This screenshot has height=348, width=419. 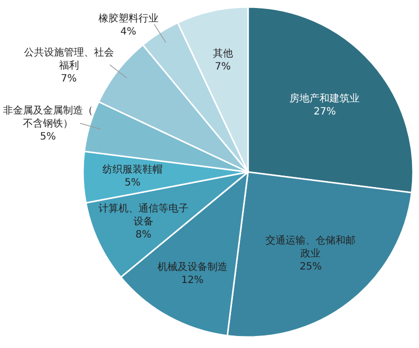 I want to click on slice-label: 交通运输、仓储和邮政业, so click(x=311, y=247).